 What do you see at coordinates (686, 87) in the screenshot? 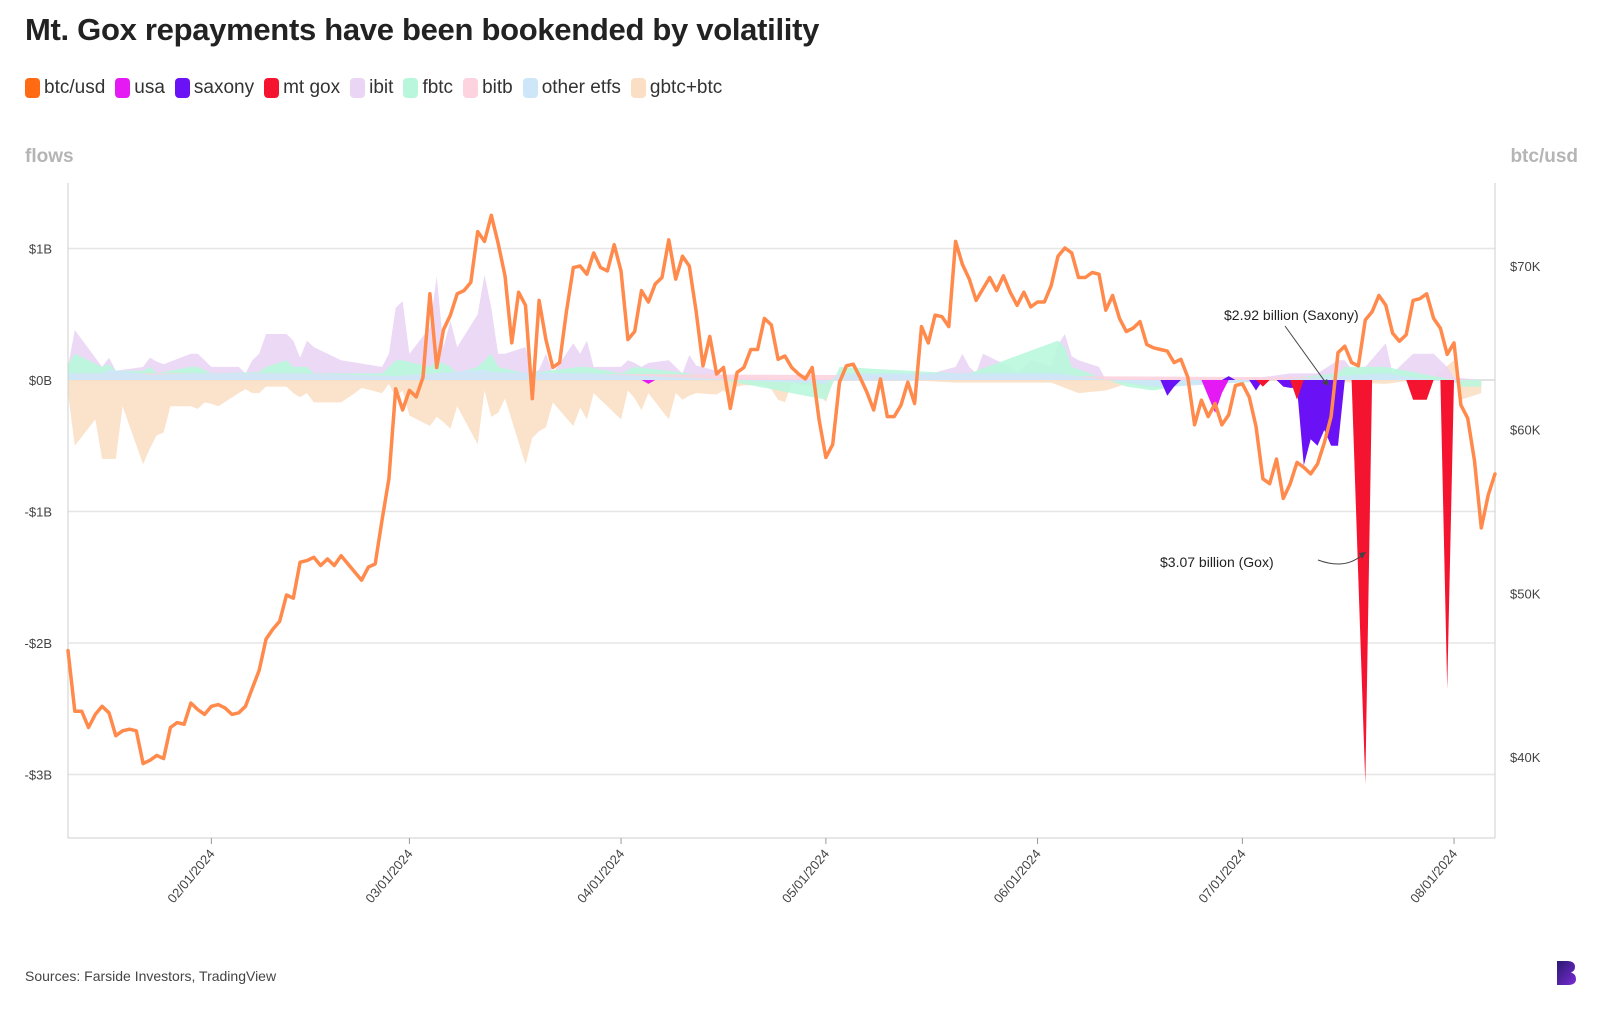
I see `legend-label: gbtc+btc` at bounding box center [686, 87].